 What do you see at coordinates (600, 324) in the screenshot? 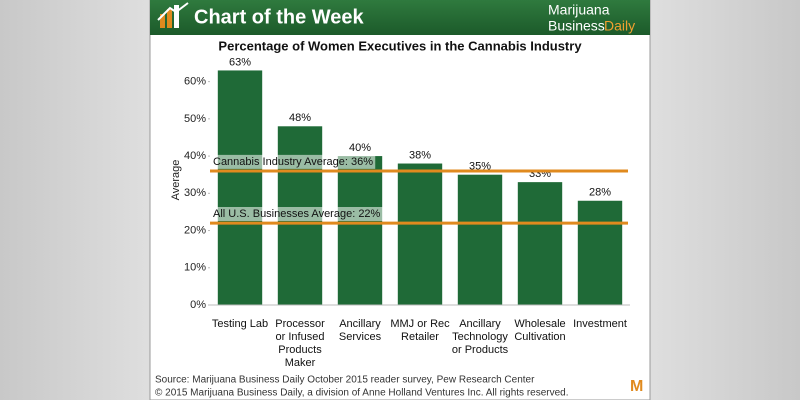
I see `x-tick-label: Investment` at bounding box center [600, 324].